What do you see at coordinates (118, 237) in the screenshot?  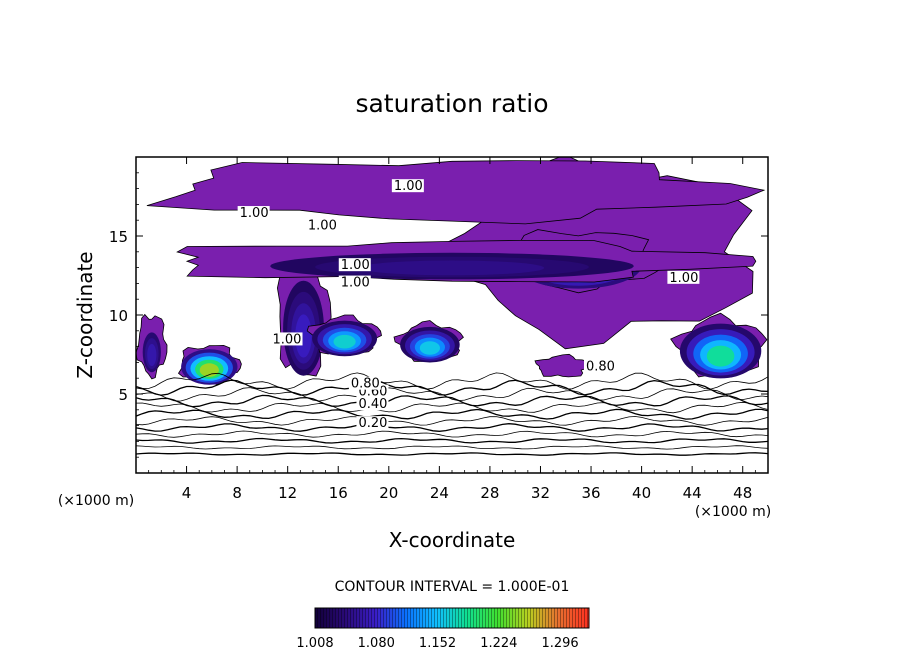 I see `y-tick-label: 15` at bounding box center [118, 237].